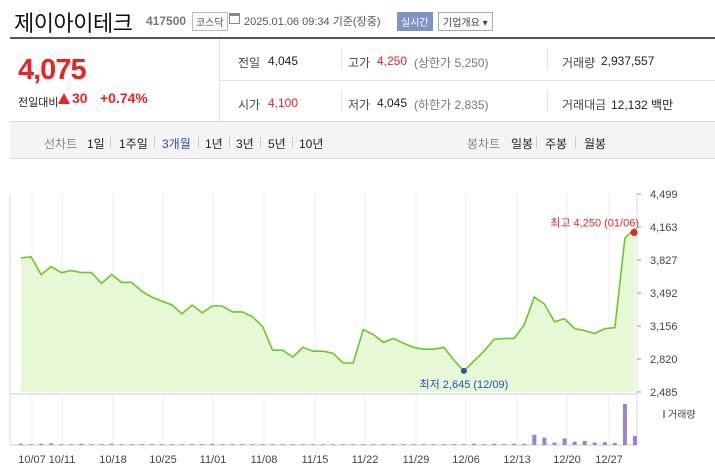  Describe the element at coordinates (664, 393) in the screenshot. I see `y-tick-label: 2,485` at that location.